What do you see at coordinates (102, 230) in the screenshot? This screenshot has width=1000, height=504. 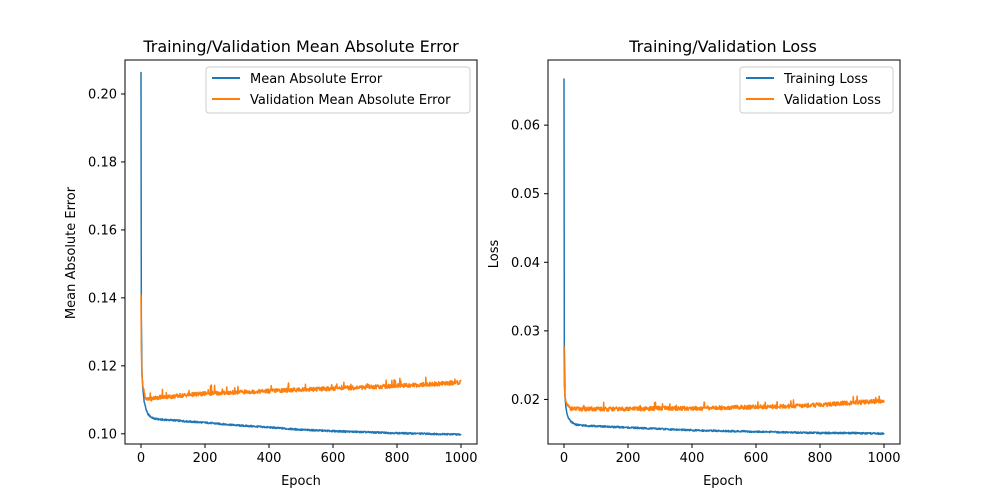 I see `mae-y-tick-label: 0.16` at bounding box center [102, 230].